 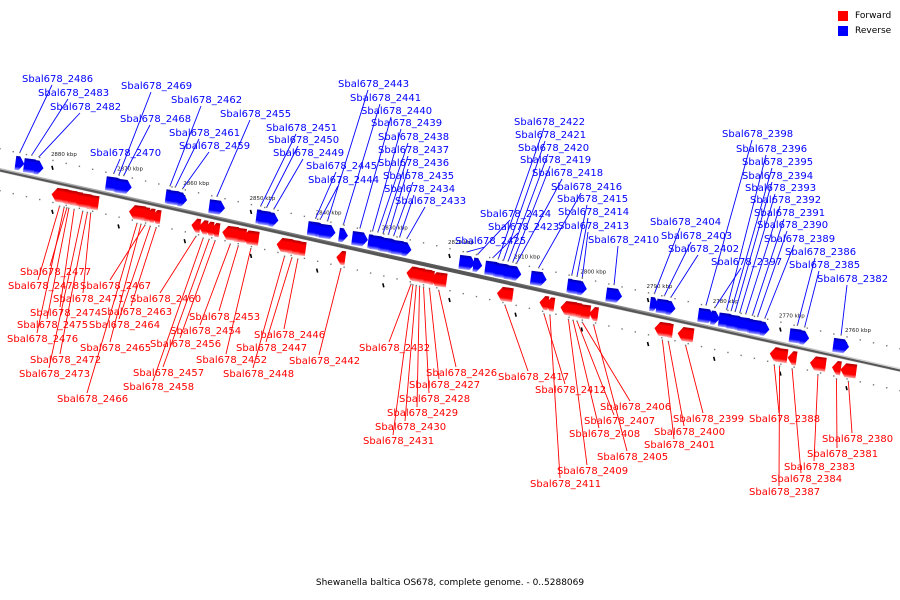 I want to click on gene-label: Sbal678_2415, so click(x=592, y=199).